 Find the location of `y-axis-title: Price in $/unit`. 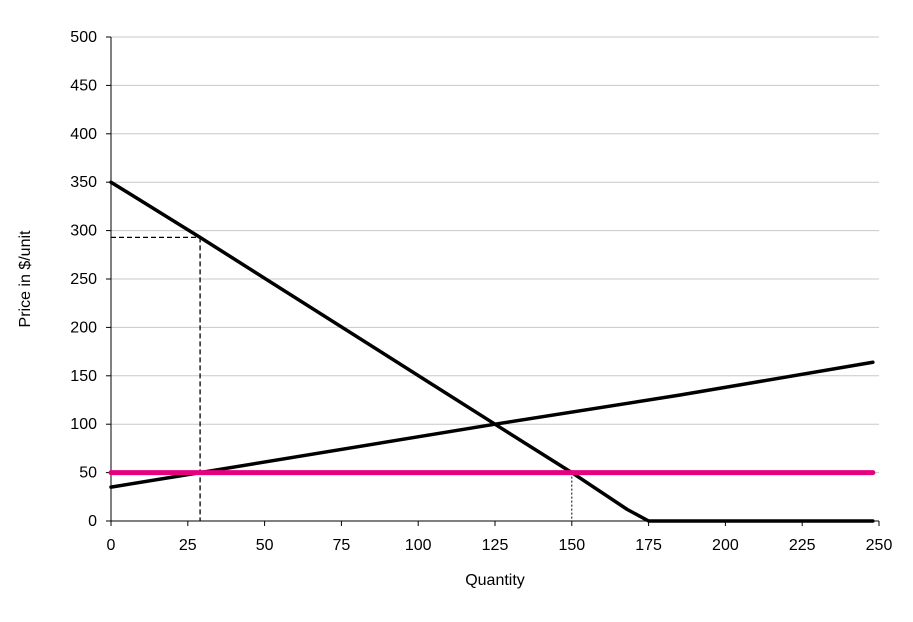

y-axis-title: Price in $/unit is located at coordinates (25, 278).